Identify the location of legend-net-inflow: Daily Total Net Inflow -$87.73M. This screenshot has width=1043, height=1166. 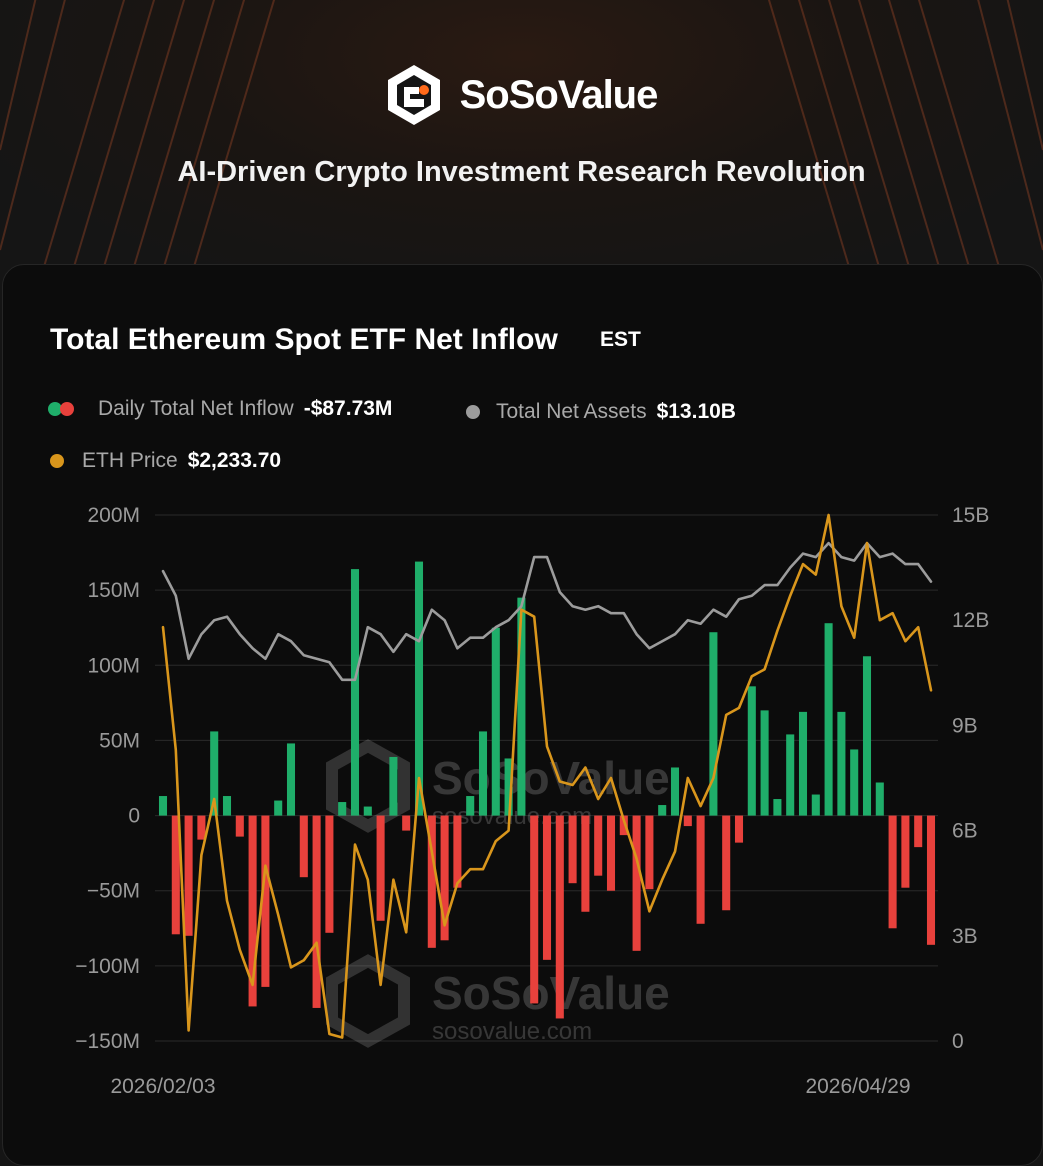
(220, 409).